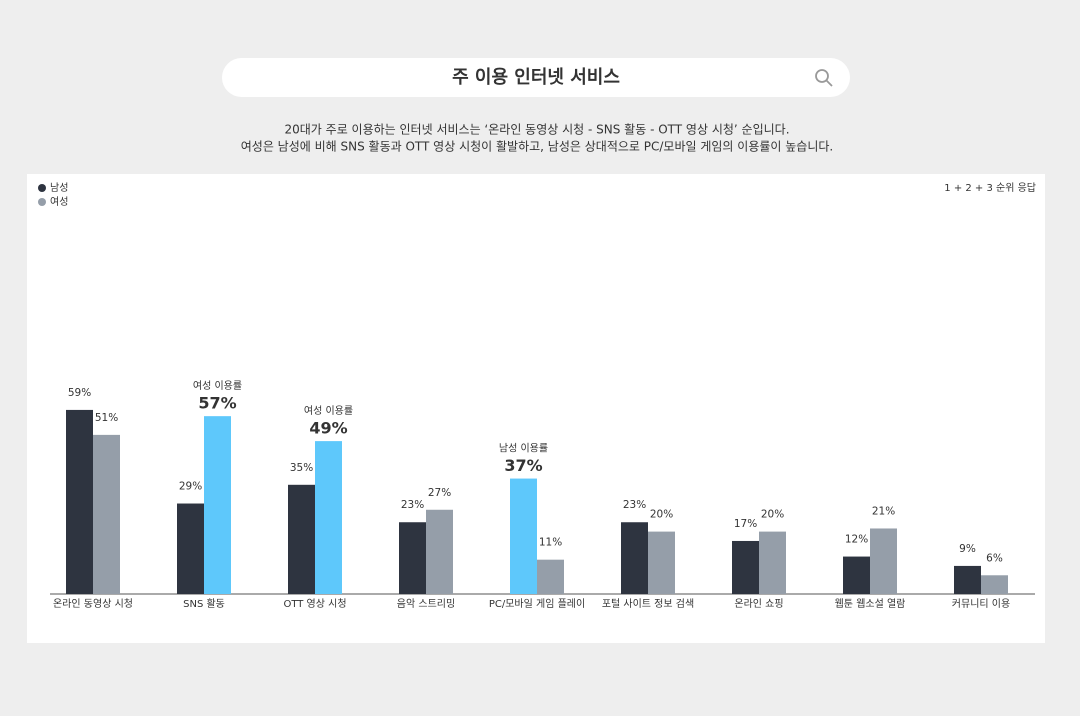 Image resolution: width=1080 pixels, height=716 pixels. I want to click on value-label: 9%, so click(967, 549).